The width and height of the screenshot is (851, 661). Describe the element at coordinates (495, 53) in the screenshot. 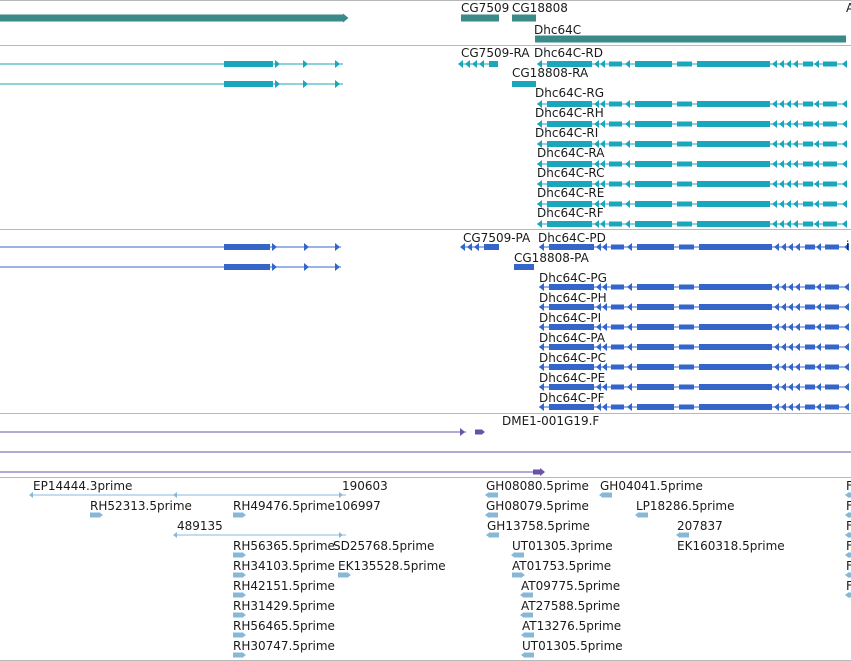

I see `transcript-label: CG7509-RA` at that location.